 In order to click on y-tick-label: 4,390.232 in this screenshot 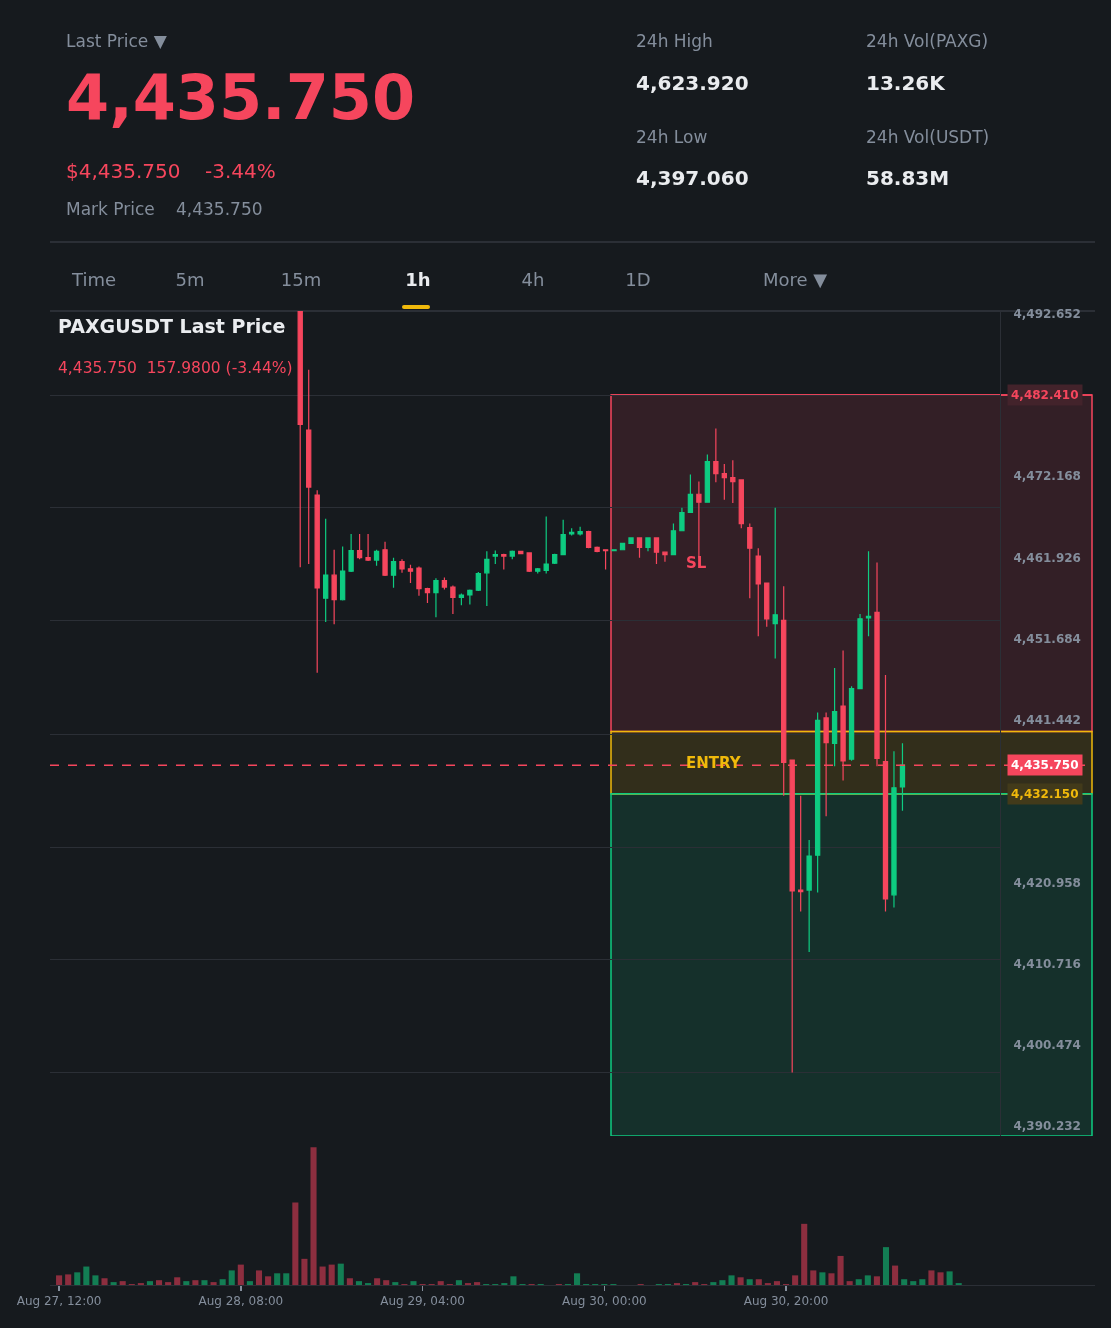, I will do `click(1047, 1126)`.